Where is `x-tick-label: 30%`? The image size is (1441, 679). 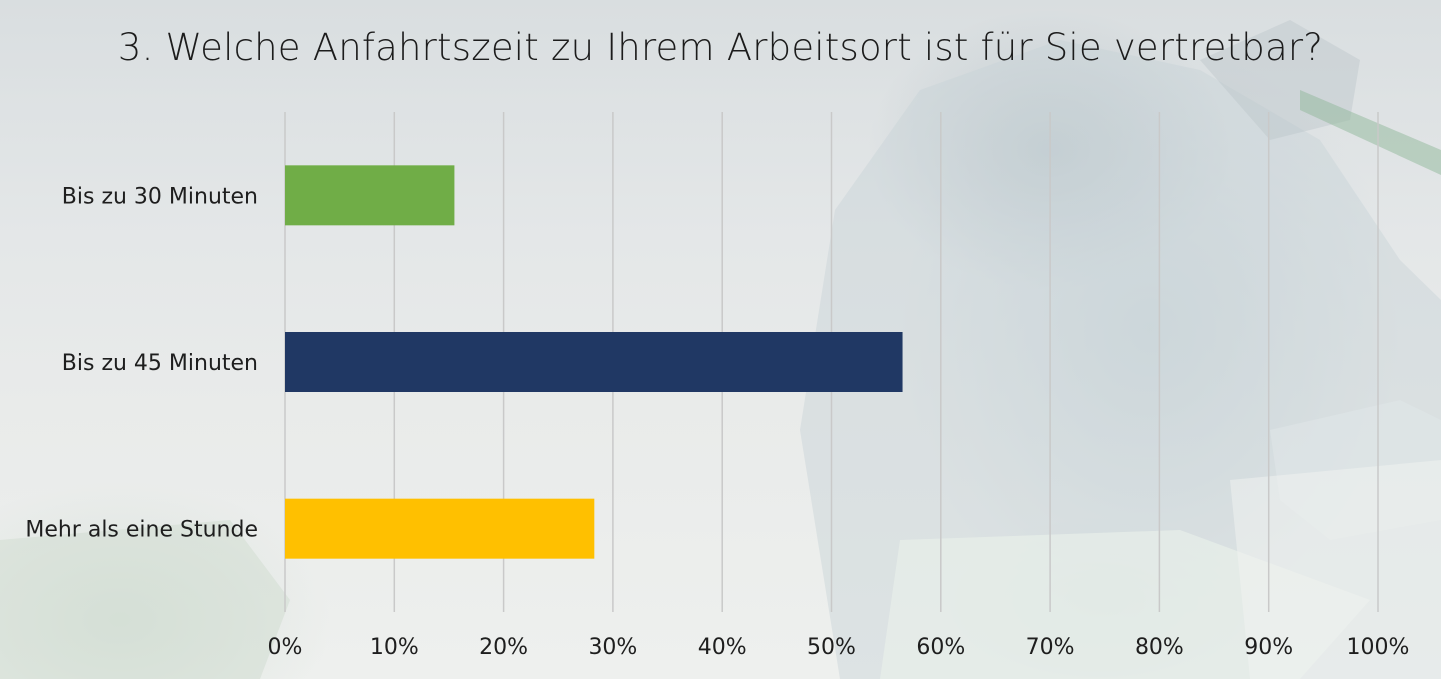
x-tick-label: 30% is located at coordinates (612, 647).